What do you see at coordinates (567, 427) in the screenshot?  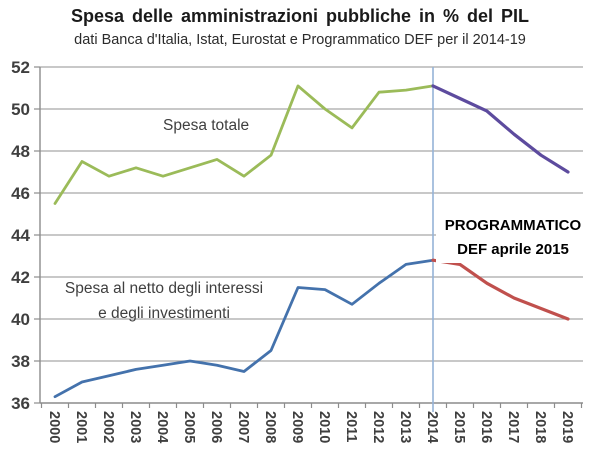 I see `x-axis-tick-label: 2019` at bounding box center [567, 427].